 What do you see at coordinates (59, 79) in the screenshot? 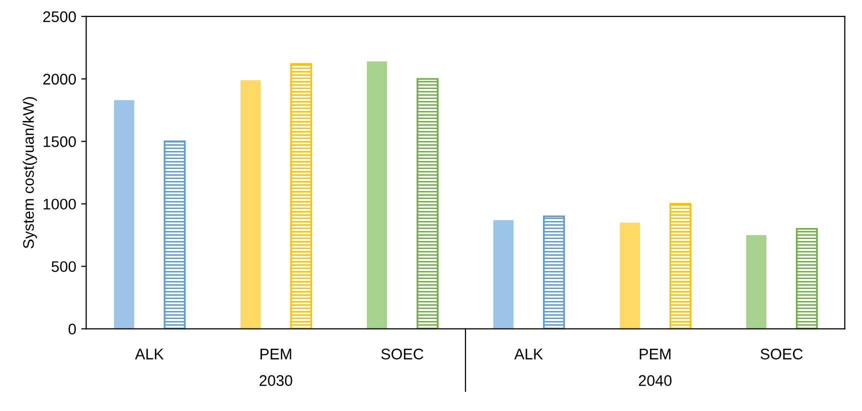
I see `y-tick-label: 2000` at bounding box center [59, 79].